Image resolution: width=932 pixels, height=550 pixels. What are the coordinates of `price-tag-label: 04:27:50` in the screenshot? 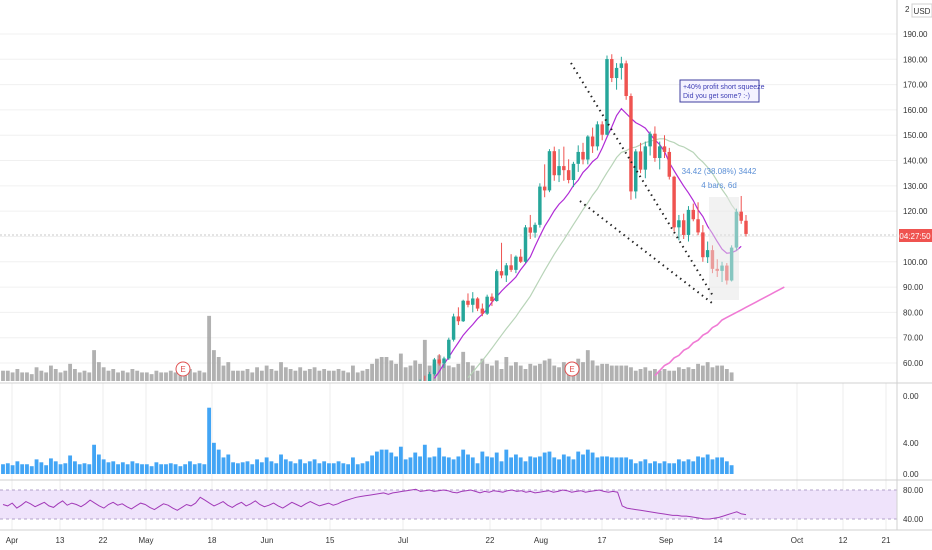 It's located at (915, 236).